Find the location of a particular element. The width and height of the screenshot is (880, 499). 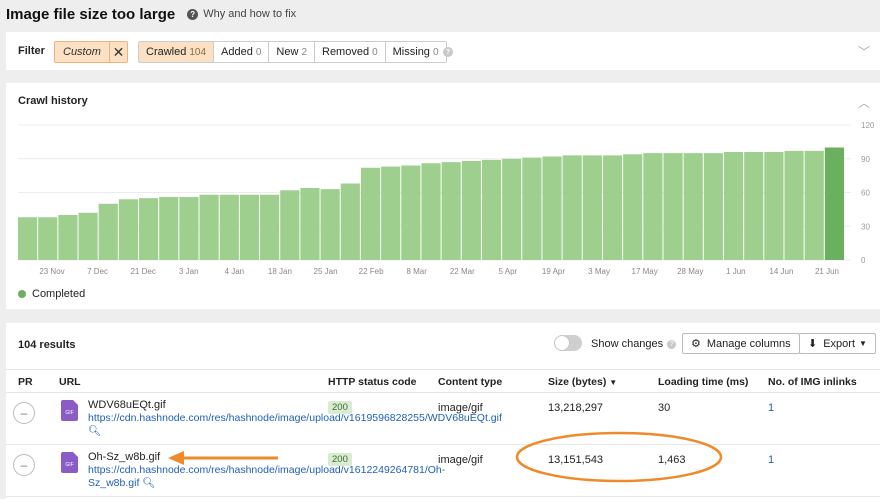

tab-removed: Removed 0 is located at coordinates (350, 52).